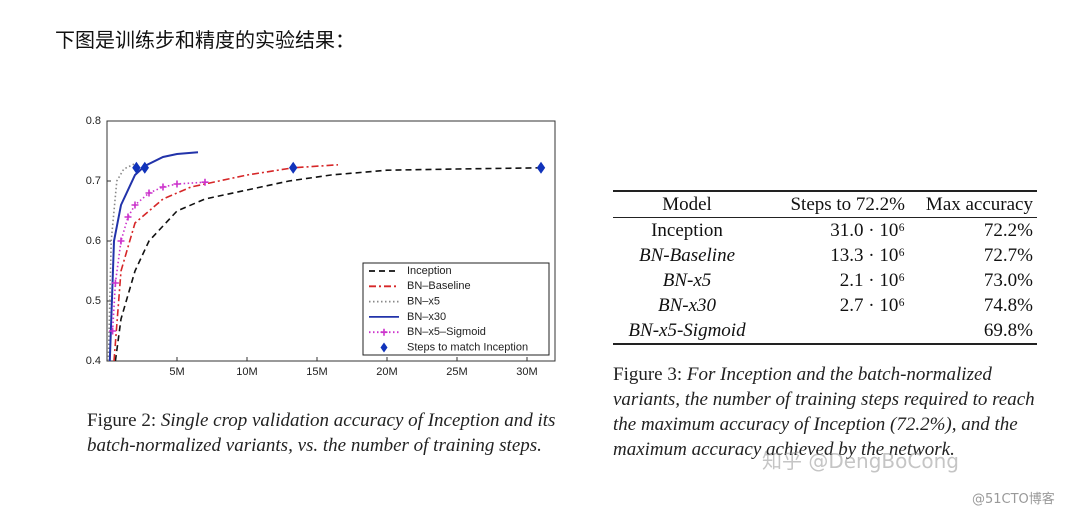 This screenshot has height=513, width=1080. What do you see at coordinates (1008, 305) in the screenshot?
I see `table-cell: 74.8%` at bounding box center [1008, 305].